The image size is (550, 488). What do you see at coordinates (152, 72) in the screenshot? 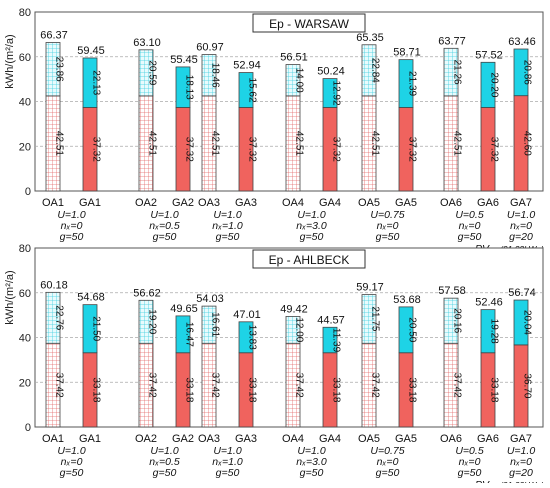
I see `bar-value-label: 20.59` at bounding box center [152, 72].